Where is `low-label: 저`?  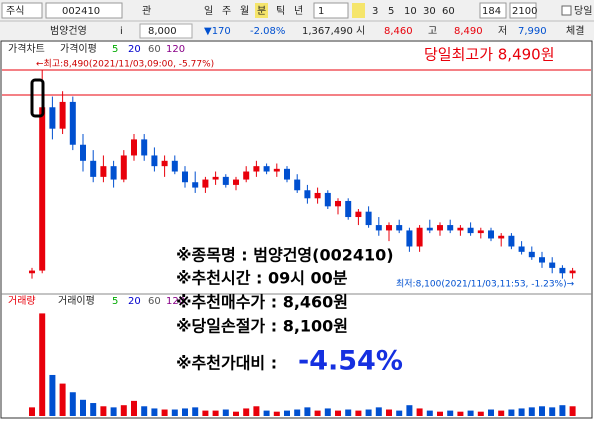 low-label: 저 is located at coordinates (502, 31).